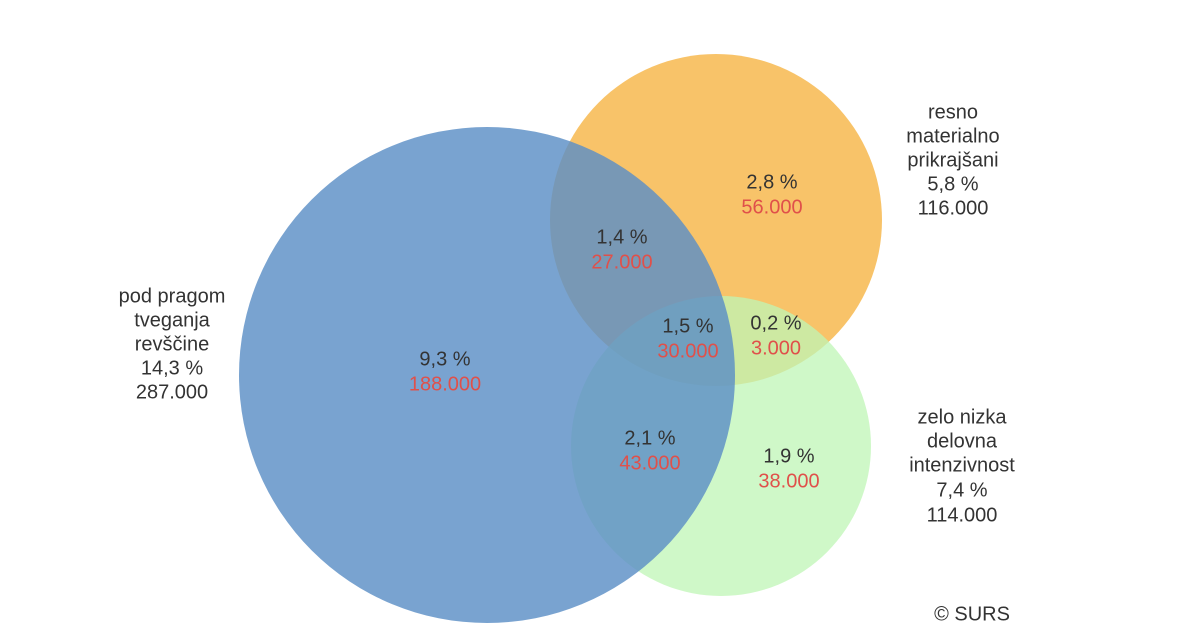 The width and height of the screenshot is (1200, 642). Describe the element at coordinates (952, 160) in the screenshot. I see `set-label: prikrajšani` at that location.